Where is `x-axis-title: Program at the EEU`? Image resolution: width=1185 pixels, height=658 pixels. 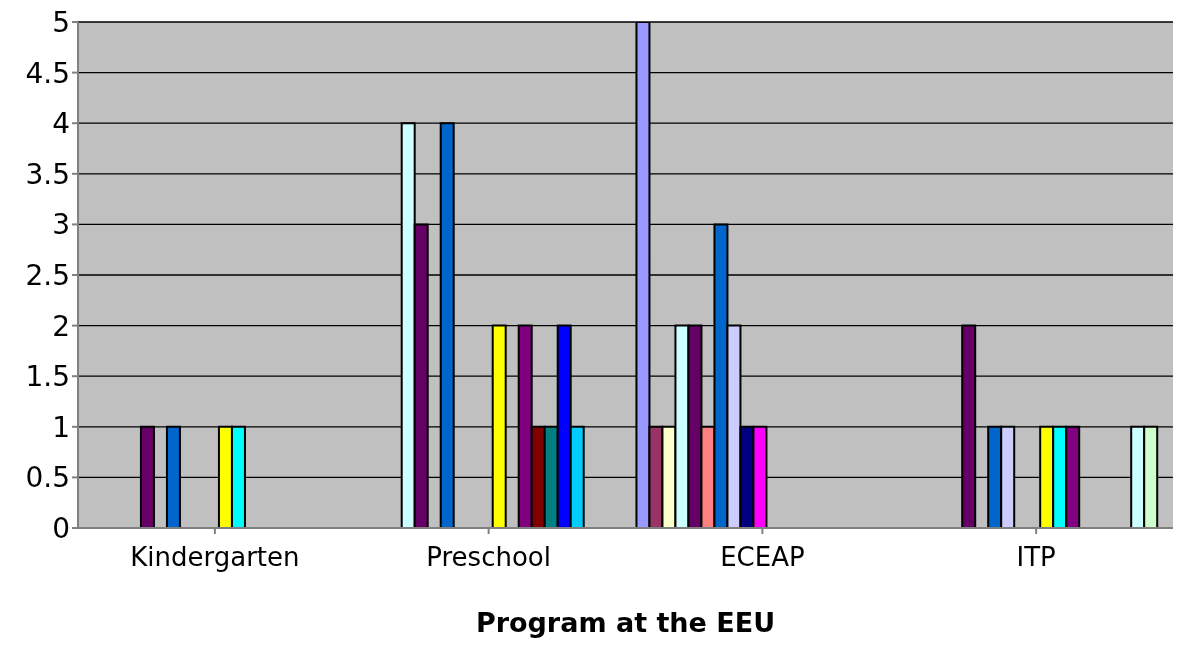 x-axis-title: Program at the EEU is located at coordinates (625, 622).